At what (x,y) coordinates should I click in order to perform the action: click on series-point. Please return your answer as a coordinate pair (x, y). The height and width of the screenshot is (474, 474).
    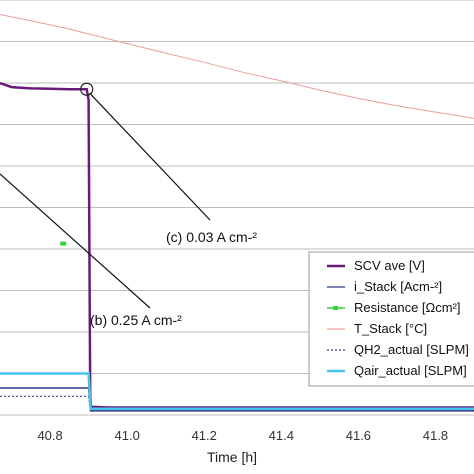
    Looking at the image, I should click on (63, 243).